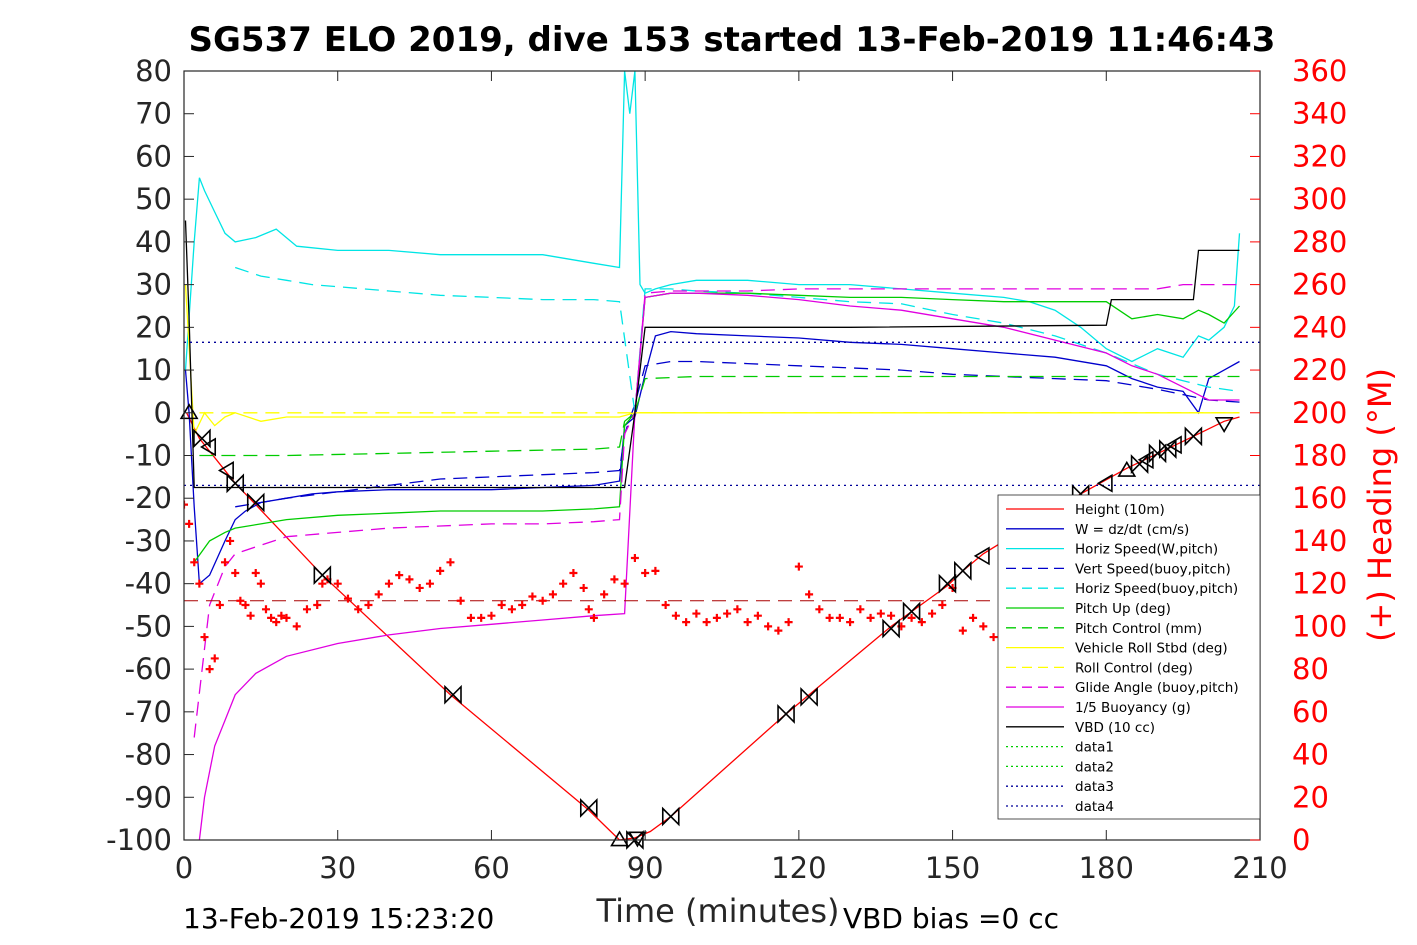 This screenshot has height=945, width=1417. What do you see at coordinates (1146, 550) in the screenshot?
I see `legend-label: Horiz Speed(W,pitch)` at bounding box center [1146, 550].